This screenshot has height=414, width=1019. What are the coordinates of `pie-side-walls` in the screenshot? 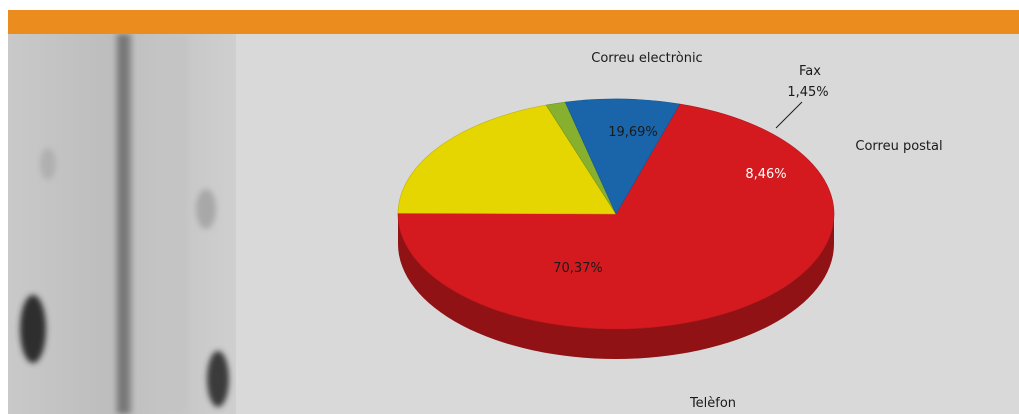 It's located at (616, 286).